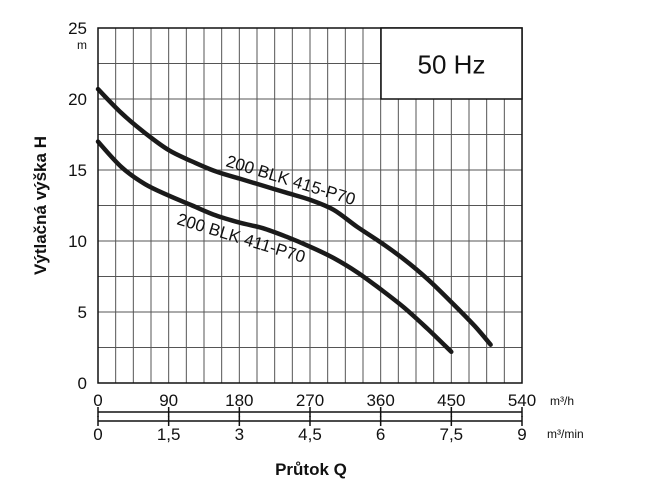  What do you see at coordinates (77, 28) in the screenshot?
I see `y-tick-label: 25` at bounding box center [77, 28].